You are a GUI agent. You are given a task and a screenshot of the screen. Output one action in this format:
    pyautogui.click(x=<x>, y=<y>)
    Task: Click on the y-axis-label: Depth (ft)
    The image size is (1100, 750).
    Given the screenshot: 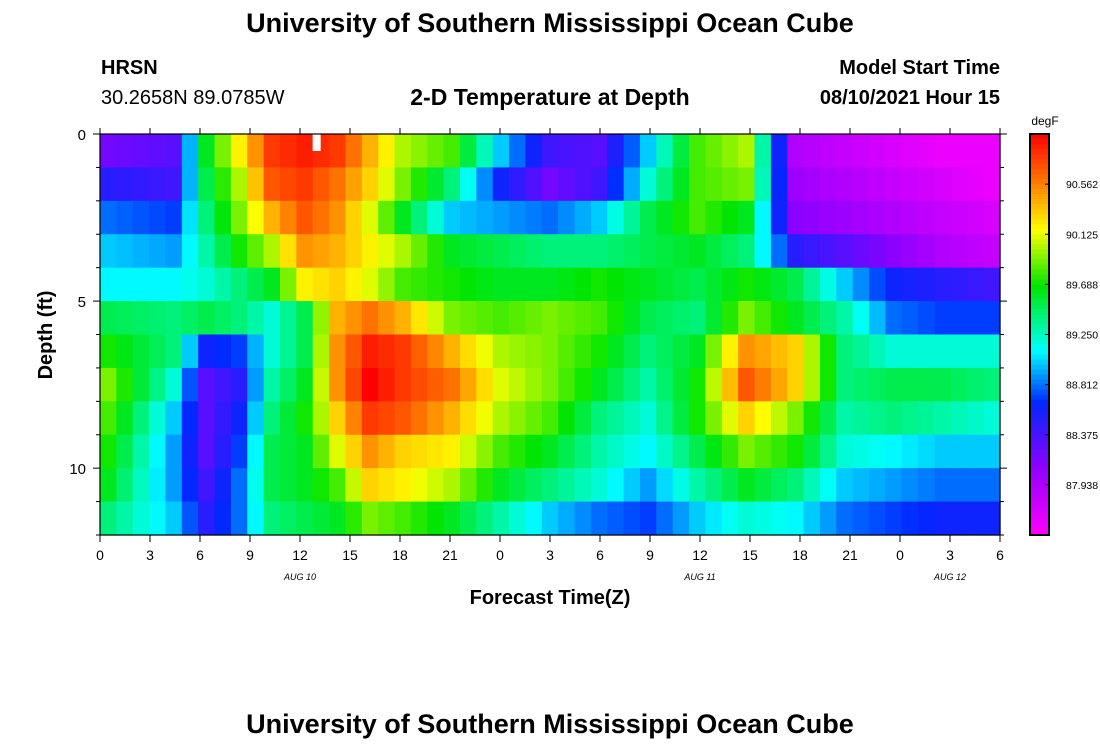 What is the action you would take?
    pyautogui.click(x=46, y=335)
    